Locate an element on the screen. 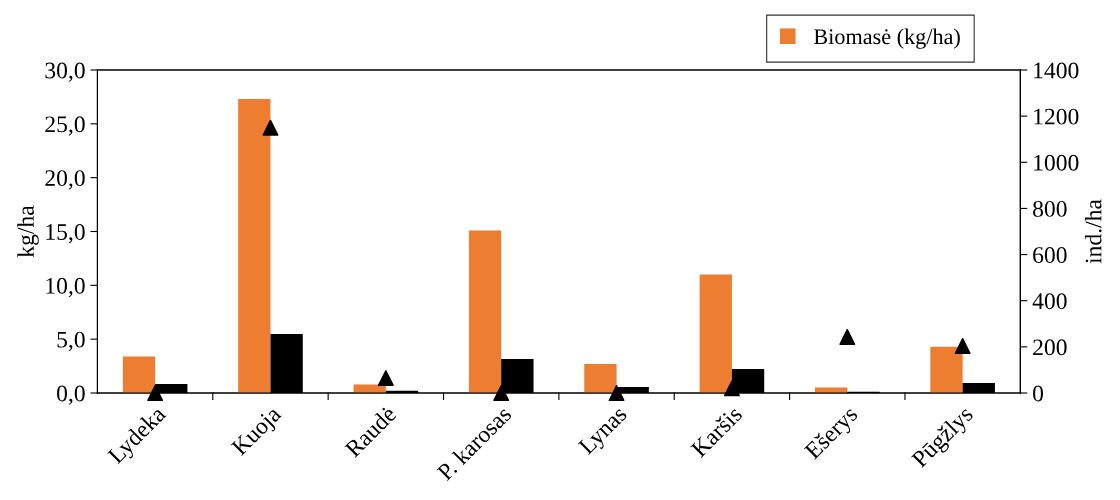 This screenshot has height=500, width=1120. y-axis-title: kg/ha is located at coordinates (28, 231).